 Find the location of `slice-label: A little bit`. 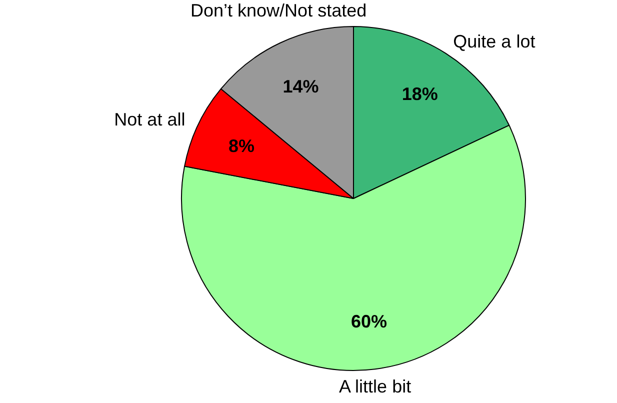

slice-label: A little bit is located at coordinates (375, 386).